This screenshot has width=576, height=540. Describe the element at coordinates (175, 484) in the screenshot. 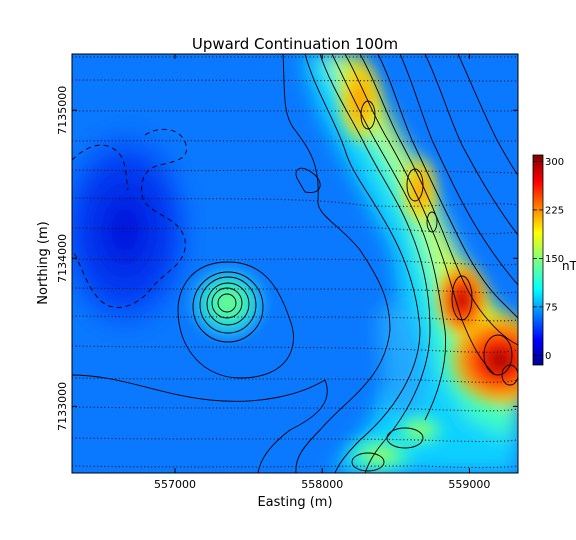

I see `x-tick-label: 557000` at that location.